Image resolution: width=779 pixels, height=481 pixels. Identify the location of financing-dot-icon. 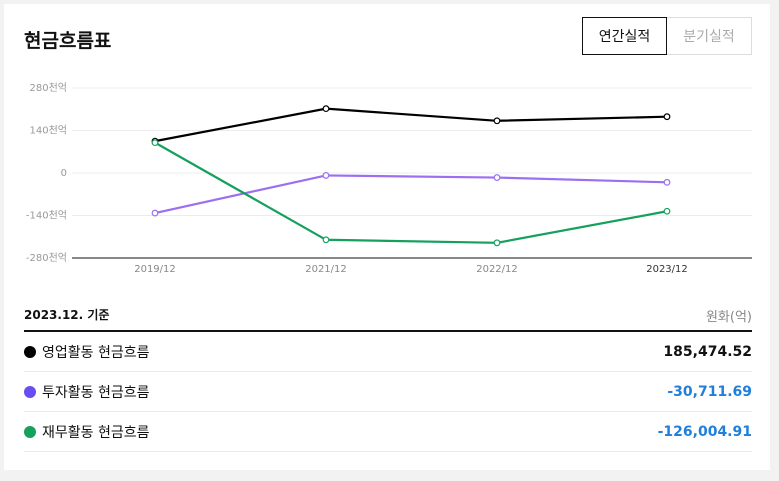
(30, 431).